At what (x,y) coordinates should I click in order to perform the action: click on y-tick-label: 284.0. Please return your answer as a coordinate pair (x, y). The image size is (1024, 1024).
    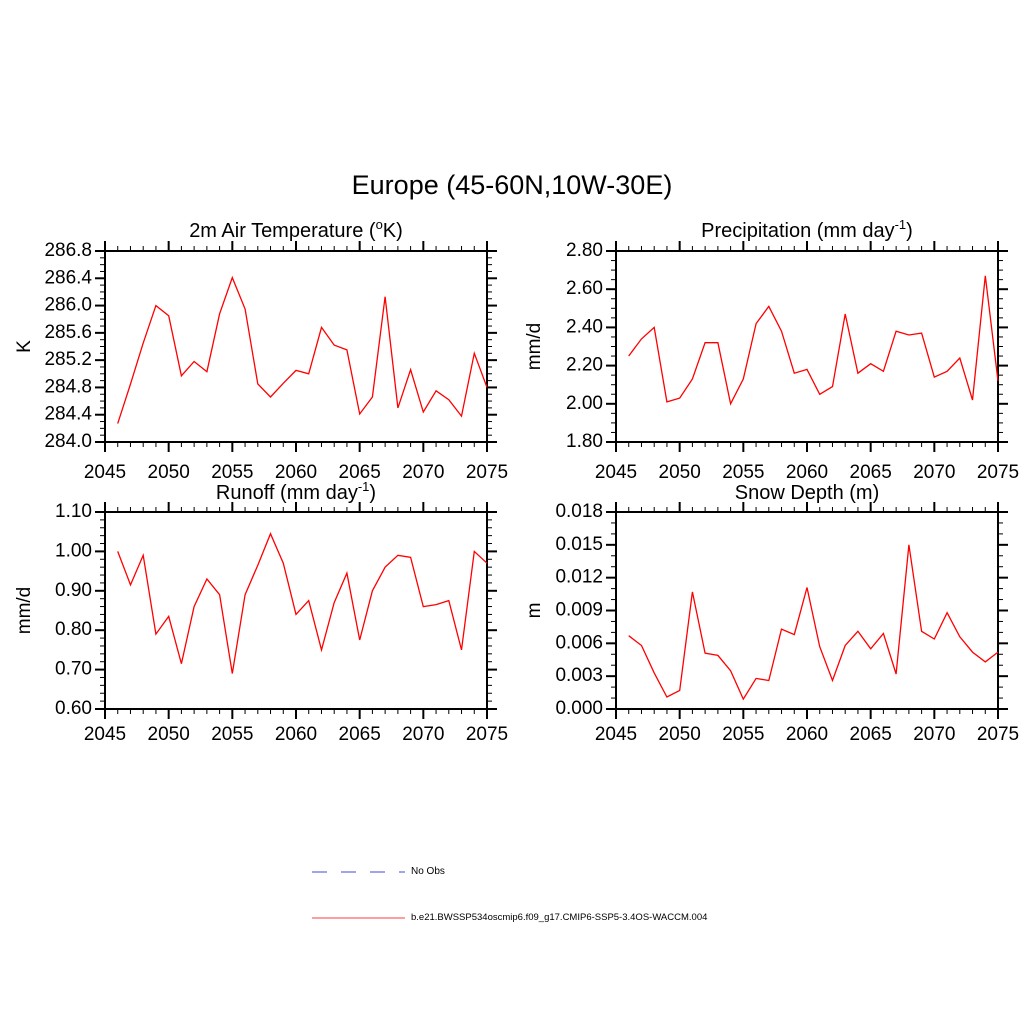
    Looking at the image, I should click on (68, 441).